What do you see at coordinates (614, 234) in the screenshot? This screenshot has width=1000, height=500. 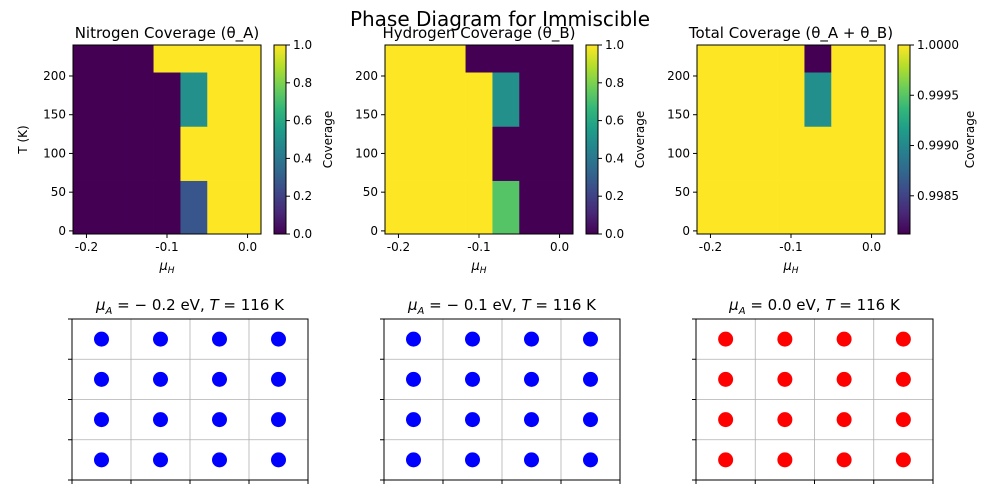 I see `colorbar-tick-label: 0.0` at bounding box center [614, 234].